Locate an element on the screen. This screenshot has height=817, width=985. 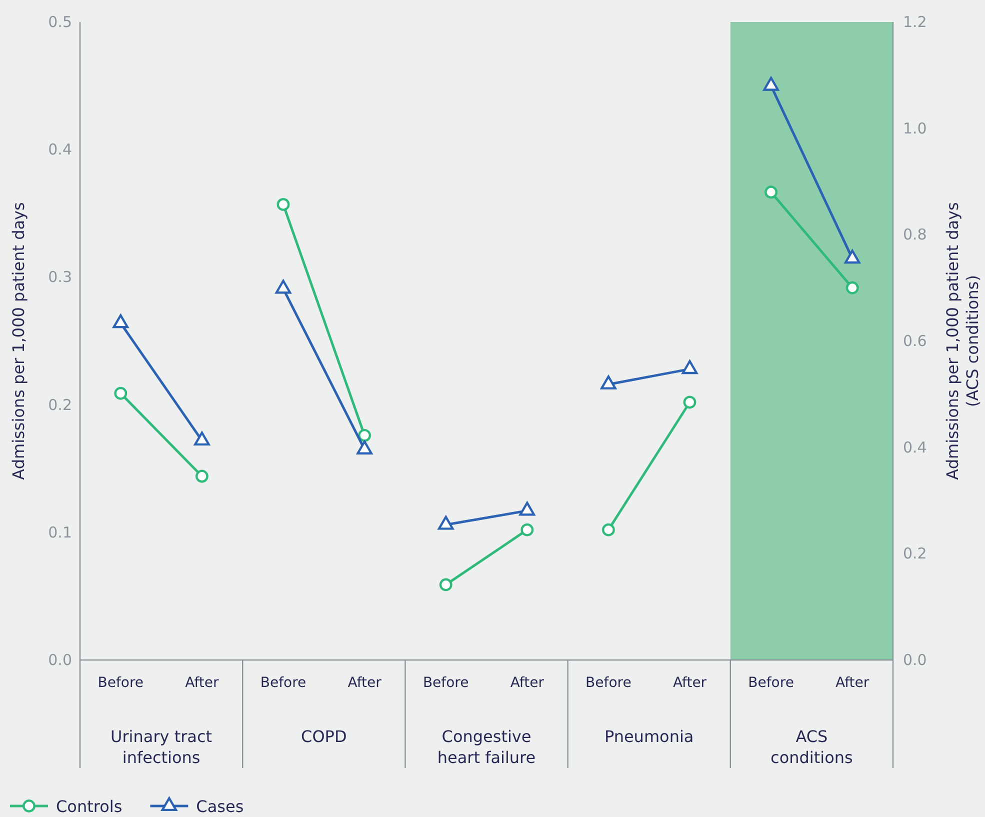
text: Urinary tract infections is located at coordinates (161, 747).